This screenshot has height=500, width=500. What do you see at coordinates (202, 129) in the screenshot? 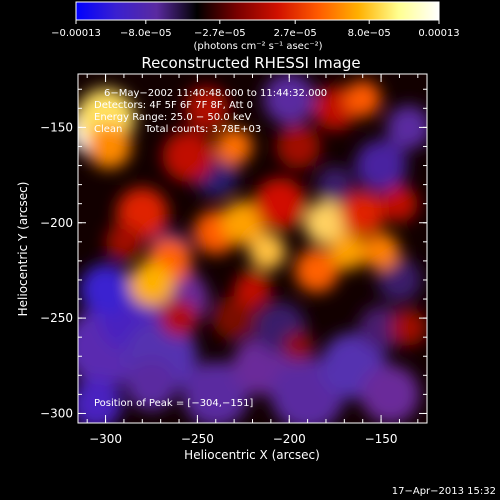
I see `annotation-total-counts: Total counts: 3.78E+03` at bounding box center [202, 129].